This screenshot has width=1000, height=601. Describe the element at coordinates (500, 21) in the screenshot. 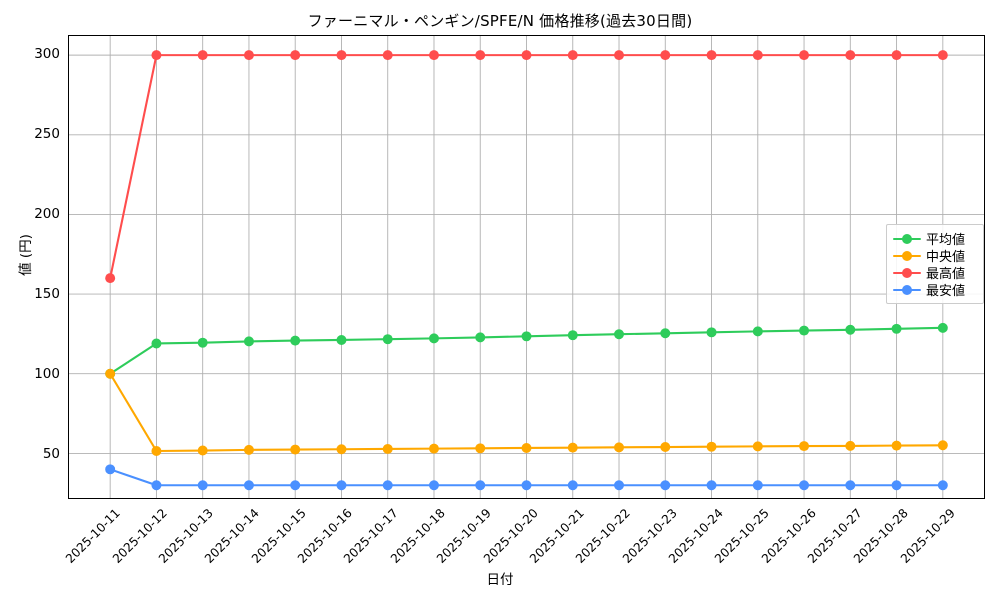

I see `chart-title: ファーニマル・ペンギン/SPFE/N 価格推移(過去30日間)` at that location.